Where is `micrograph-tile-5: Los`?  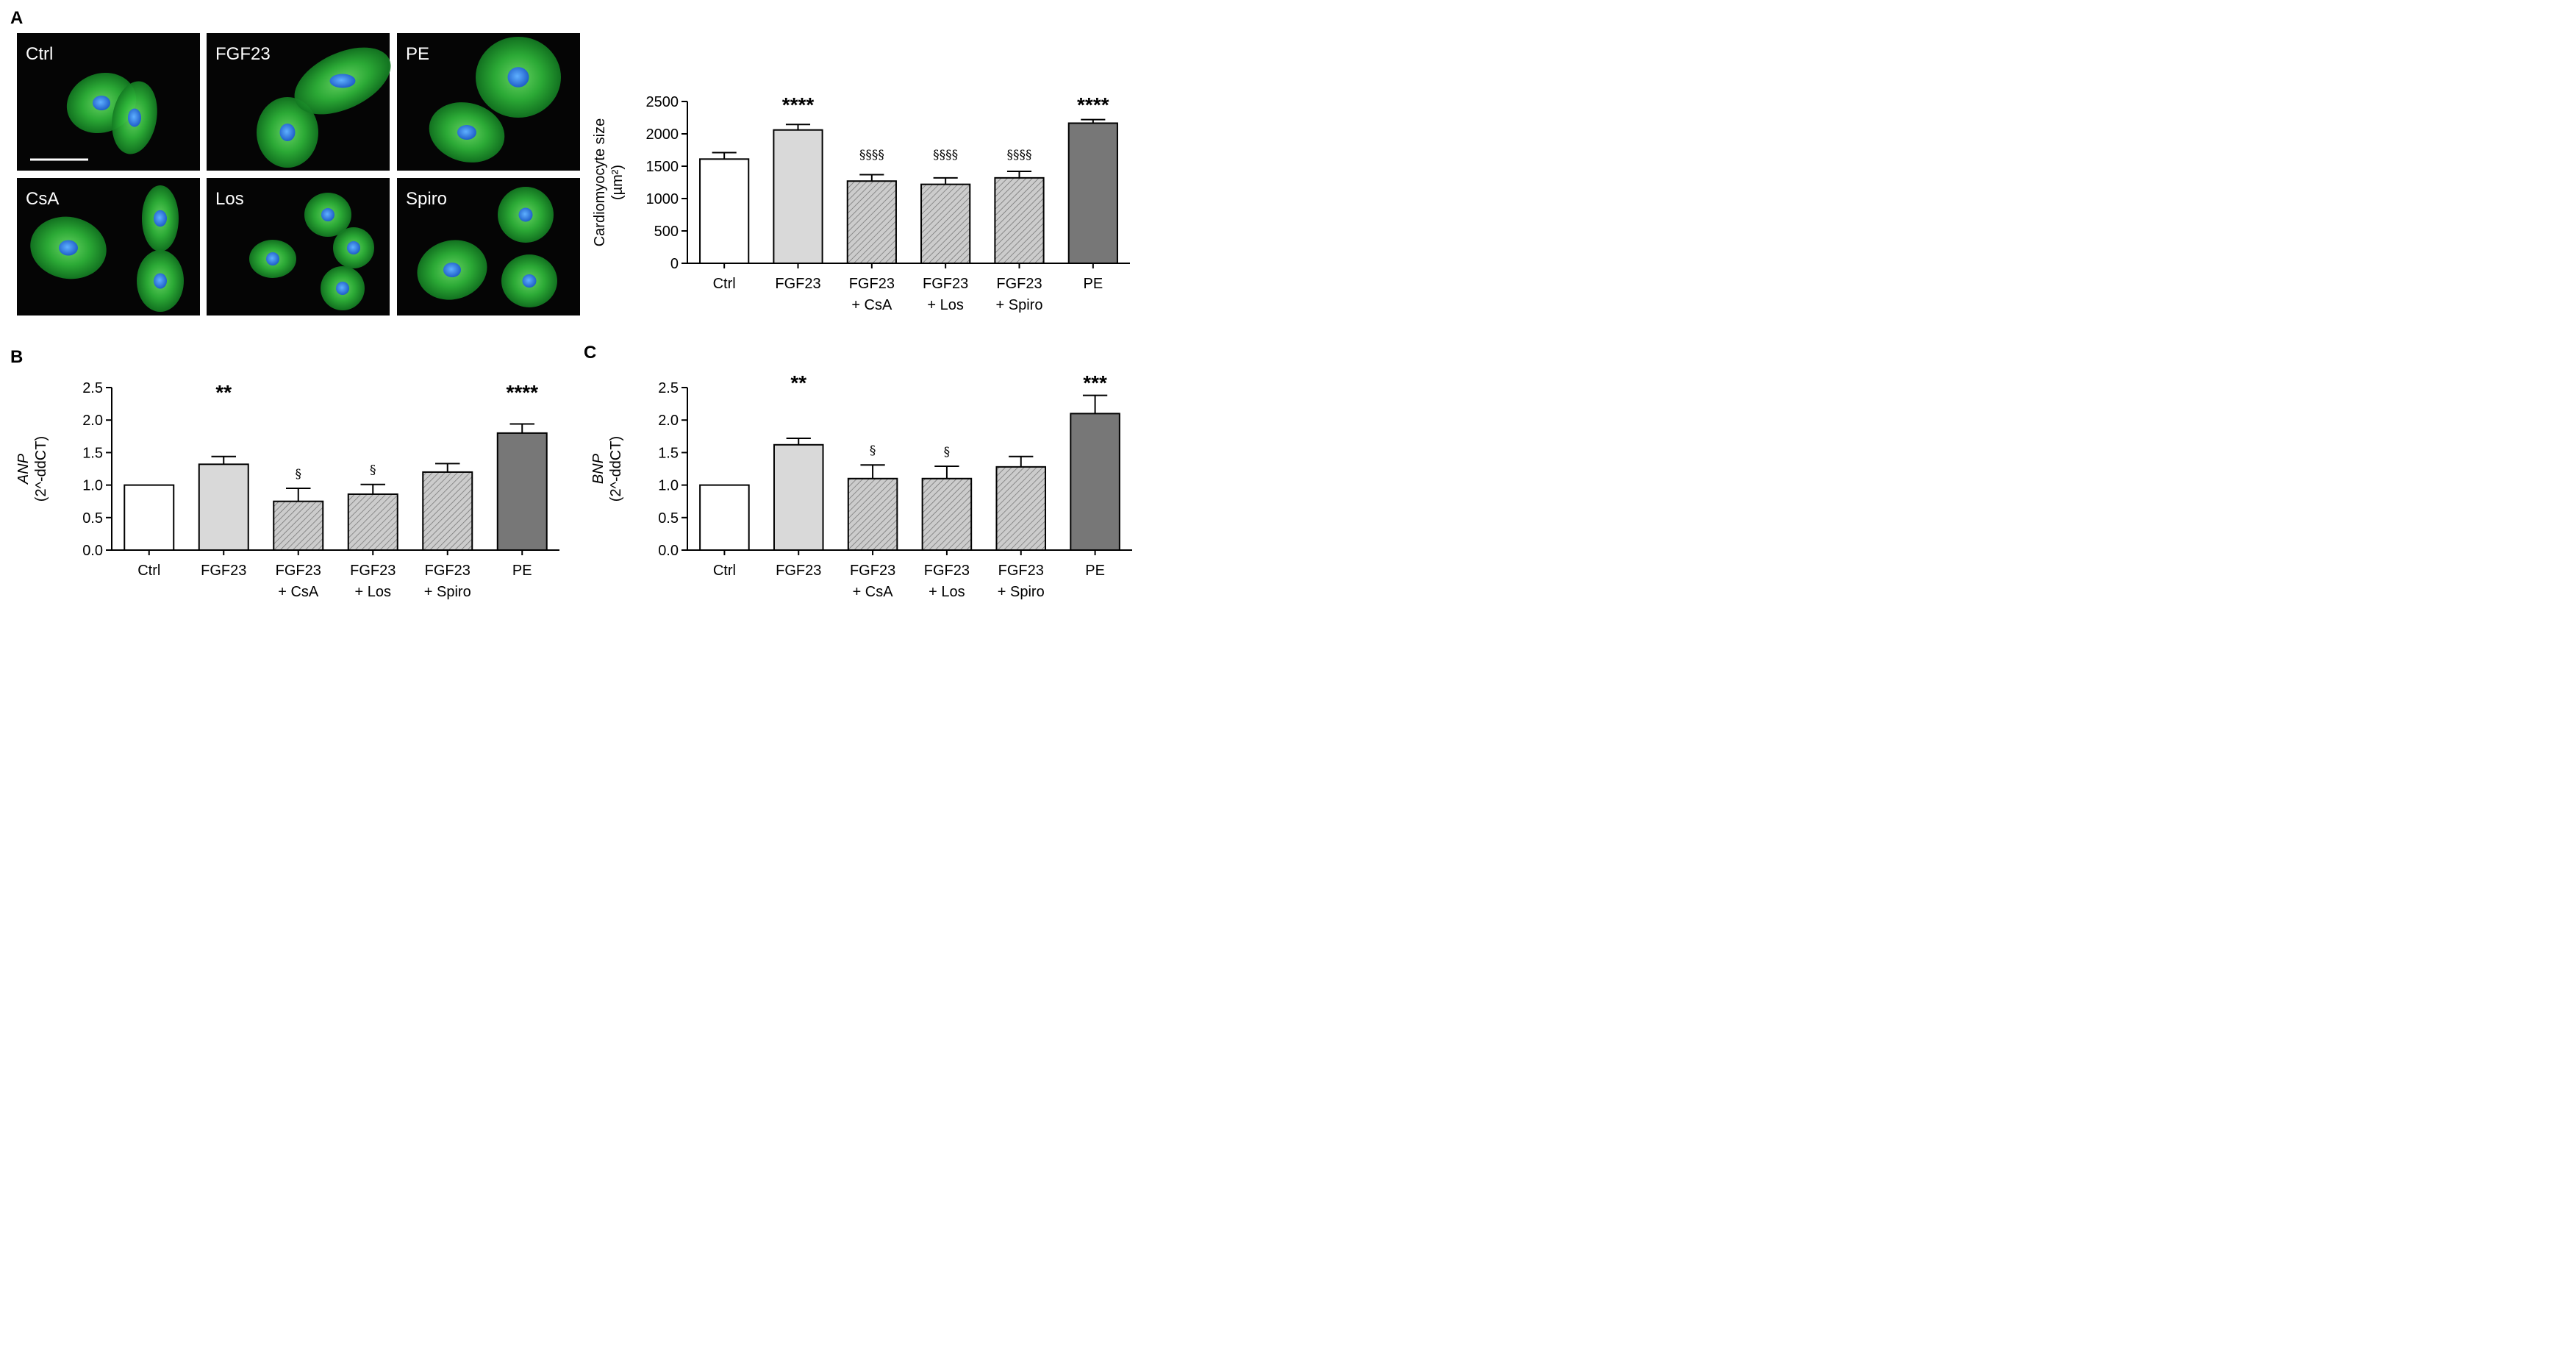
micrograph-tile-5: Los is located at coordinates (298, 246).